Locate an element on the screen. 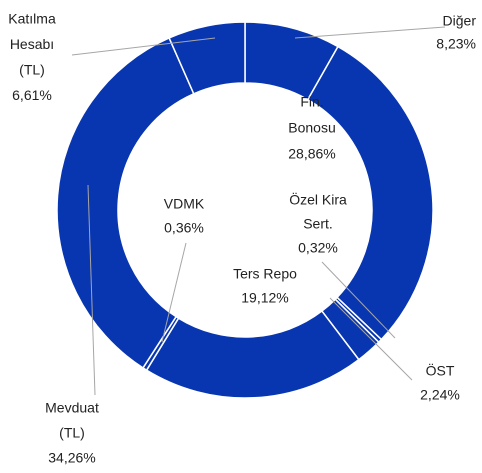 The width and height of the screenshot is (482, 473). data-label-name: Sert. is located at coordinates (318, 224).